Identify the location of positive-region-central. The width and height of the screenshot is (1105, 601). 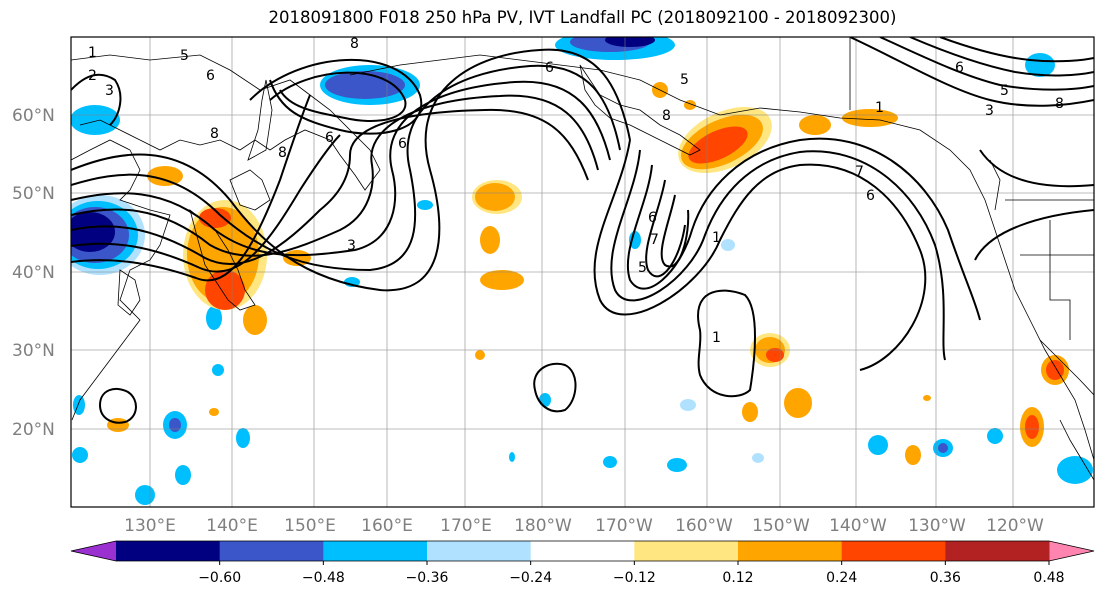
(498, 270).